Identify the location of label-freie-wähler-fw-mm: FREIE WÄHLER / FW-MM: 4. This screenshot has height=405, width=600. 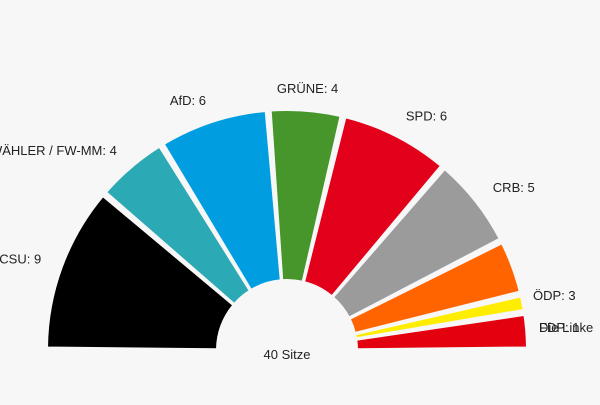
(58, 150).